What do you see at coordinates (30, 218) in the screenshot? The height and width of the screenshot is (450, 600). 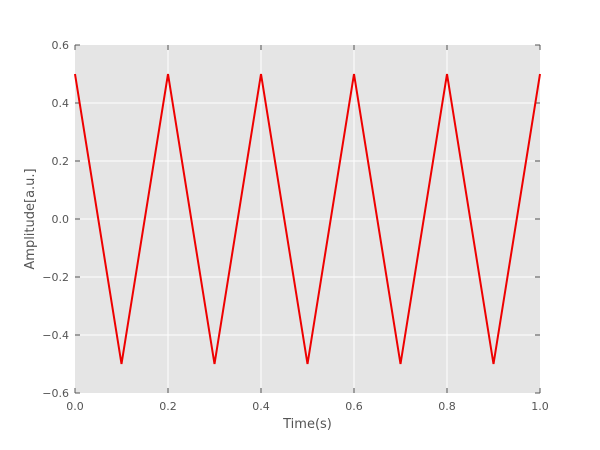 I see `y-axis-label: Amplitude[a.u.]` at bounding box center [30, 218].